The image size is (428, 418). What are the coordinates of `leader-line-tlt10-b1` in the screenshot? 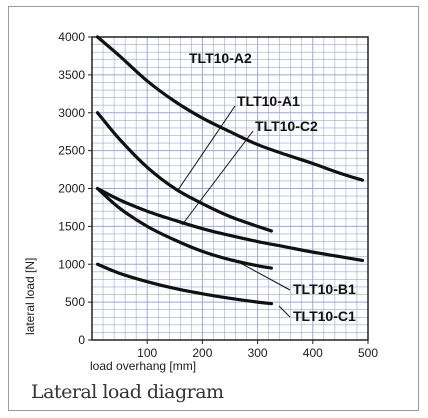 It's located at (261, 274).